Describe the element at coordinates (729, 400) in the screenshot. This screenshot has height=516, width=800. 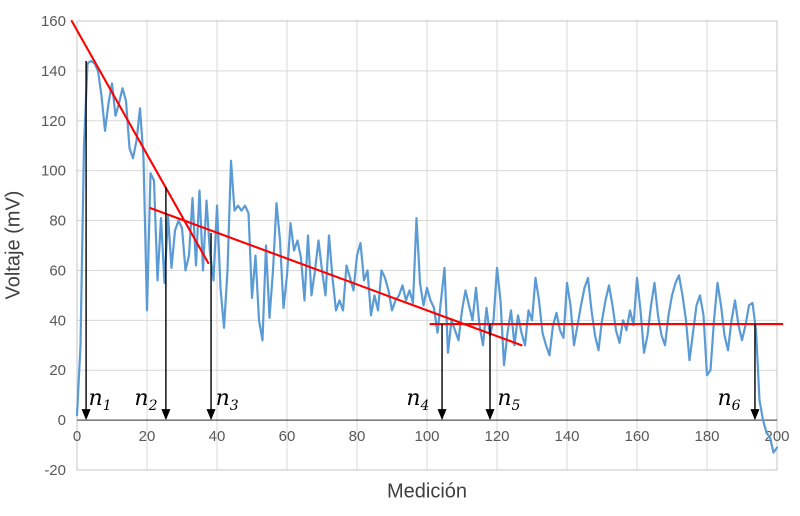
I see `annotation-label-n6: n6` at that location.